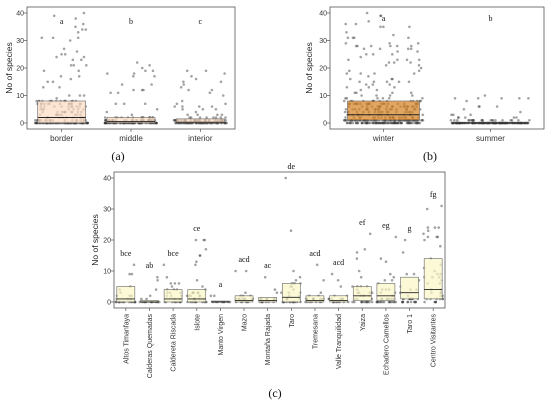 Image resolution: width=550 pixels, height=404 pixels. Describe the element at coordinates (174, 253) in the screenshot. I see `significance-letter: bce` at that location.